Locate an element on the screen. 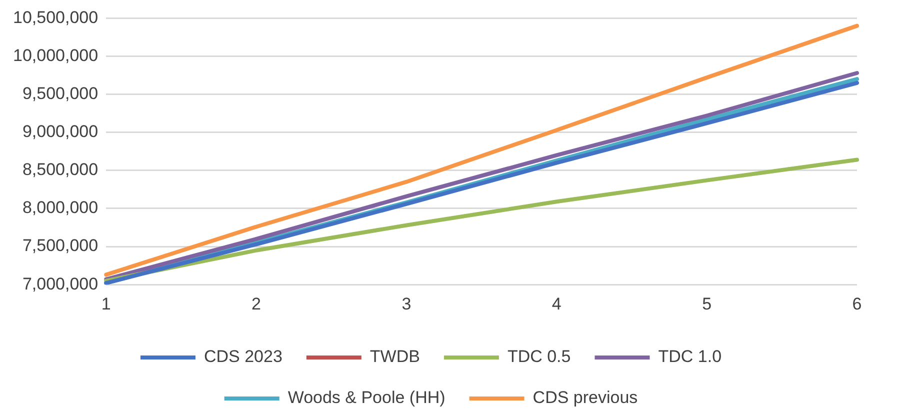  y-tick-label: 8,000,000 is located at coordinates (60, 208).